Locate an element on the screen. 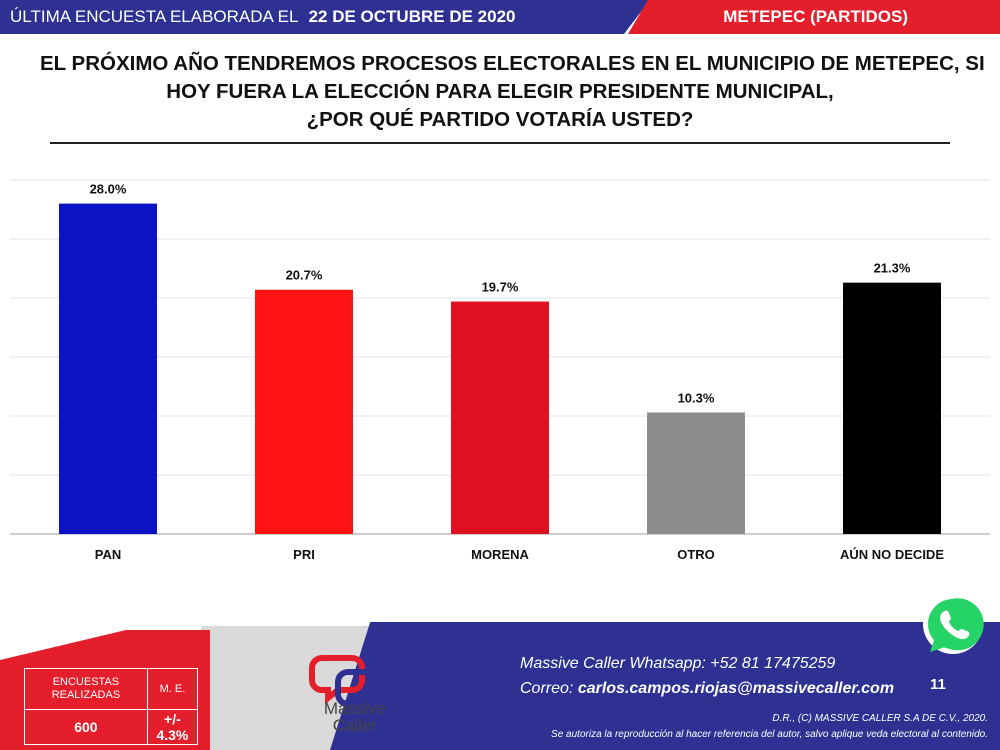 Image resolution: width=1000 pixels, height=750 pixels. survey-date: 22 DE OCTUBRE DE 2020 is located at coordinates (412, 16).